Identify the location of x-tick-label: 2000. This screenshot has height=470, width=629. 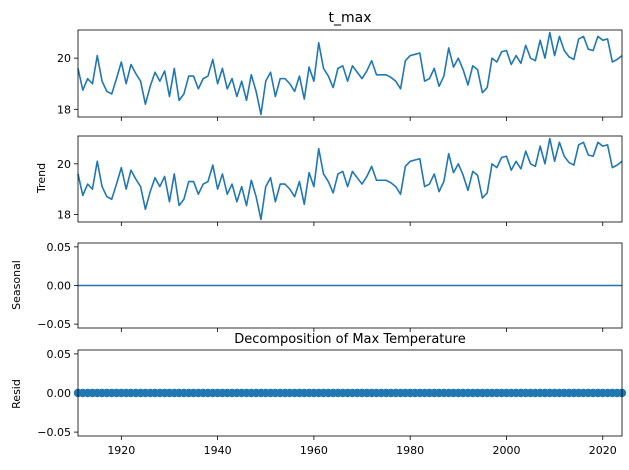
(506, 450).